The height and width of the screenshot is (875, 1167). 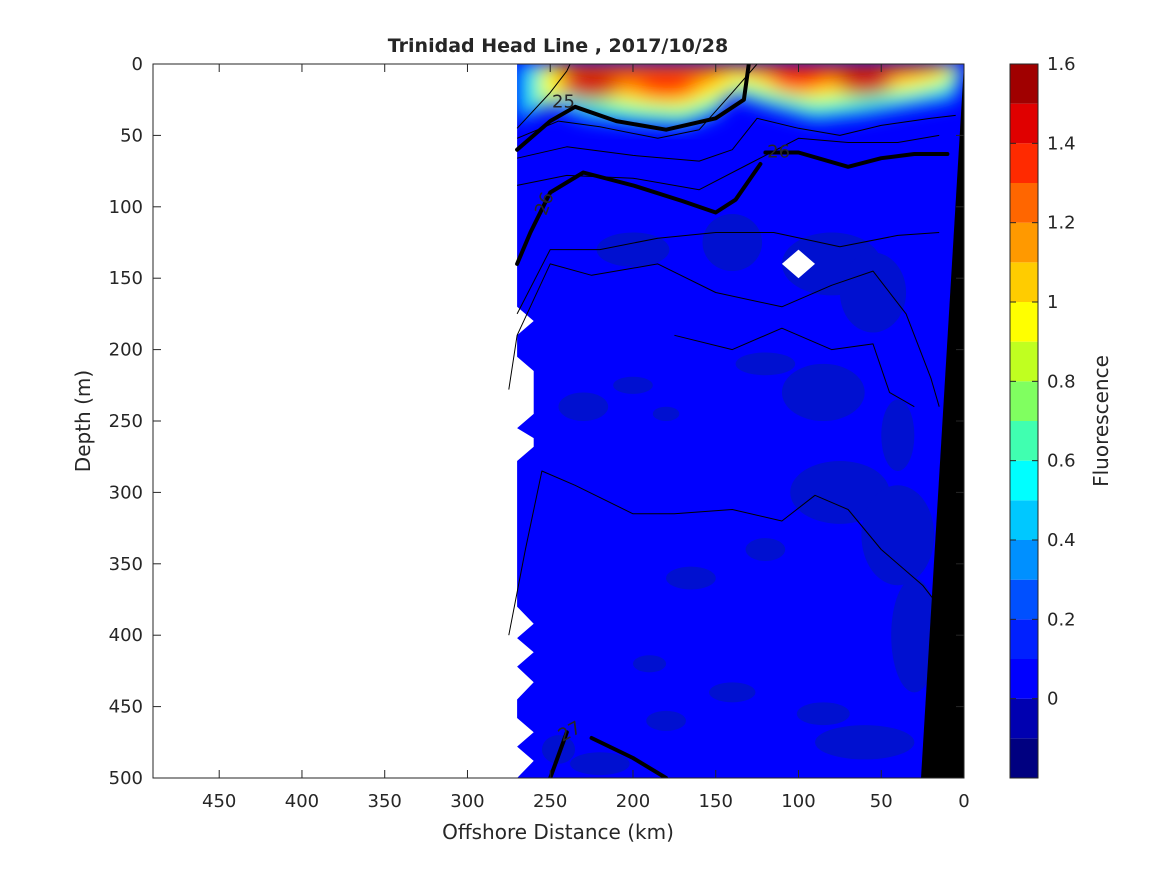 I want to click on chart-title: Trinidad Head Line , 2017/10/28, so click(x=558, y=46).